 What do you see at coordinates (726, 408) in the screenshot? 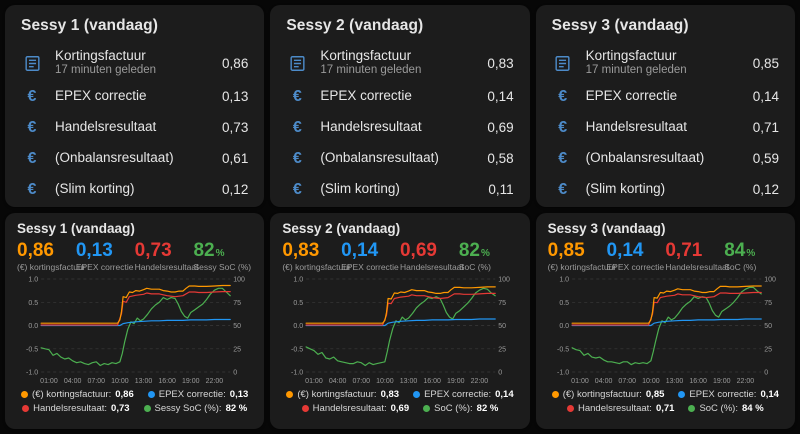
I see `legend-item-soc: SoC (%): 84 %` at bounding box center [726, 408].